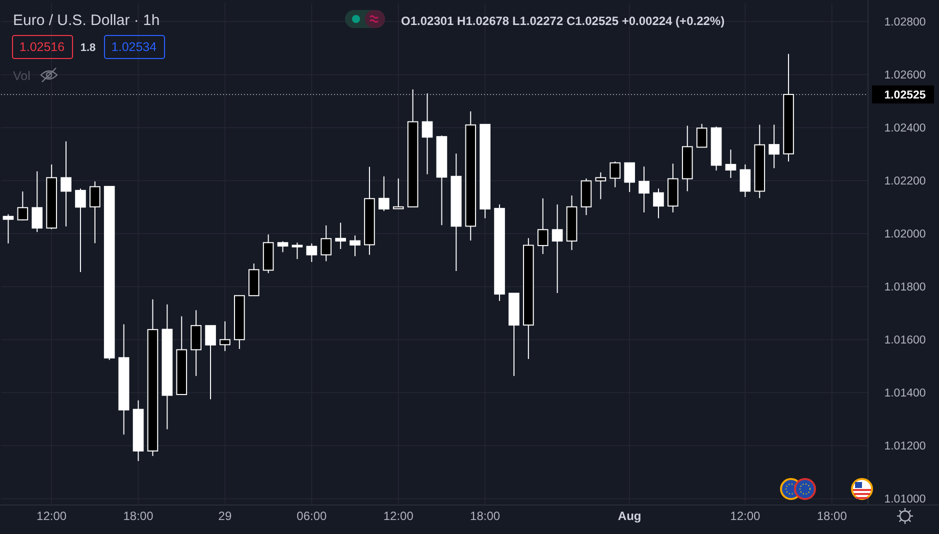  What do you see at coordinates (905, 234) in the screenshot?
I see `y-tick-label: 1.02000` at bounding box center [905, 234].